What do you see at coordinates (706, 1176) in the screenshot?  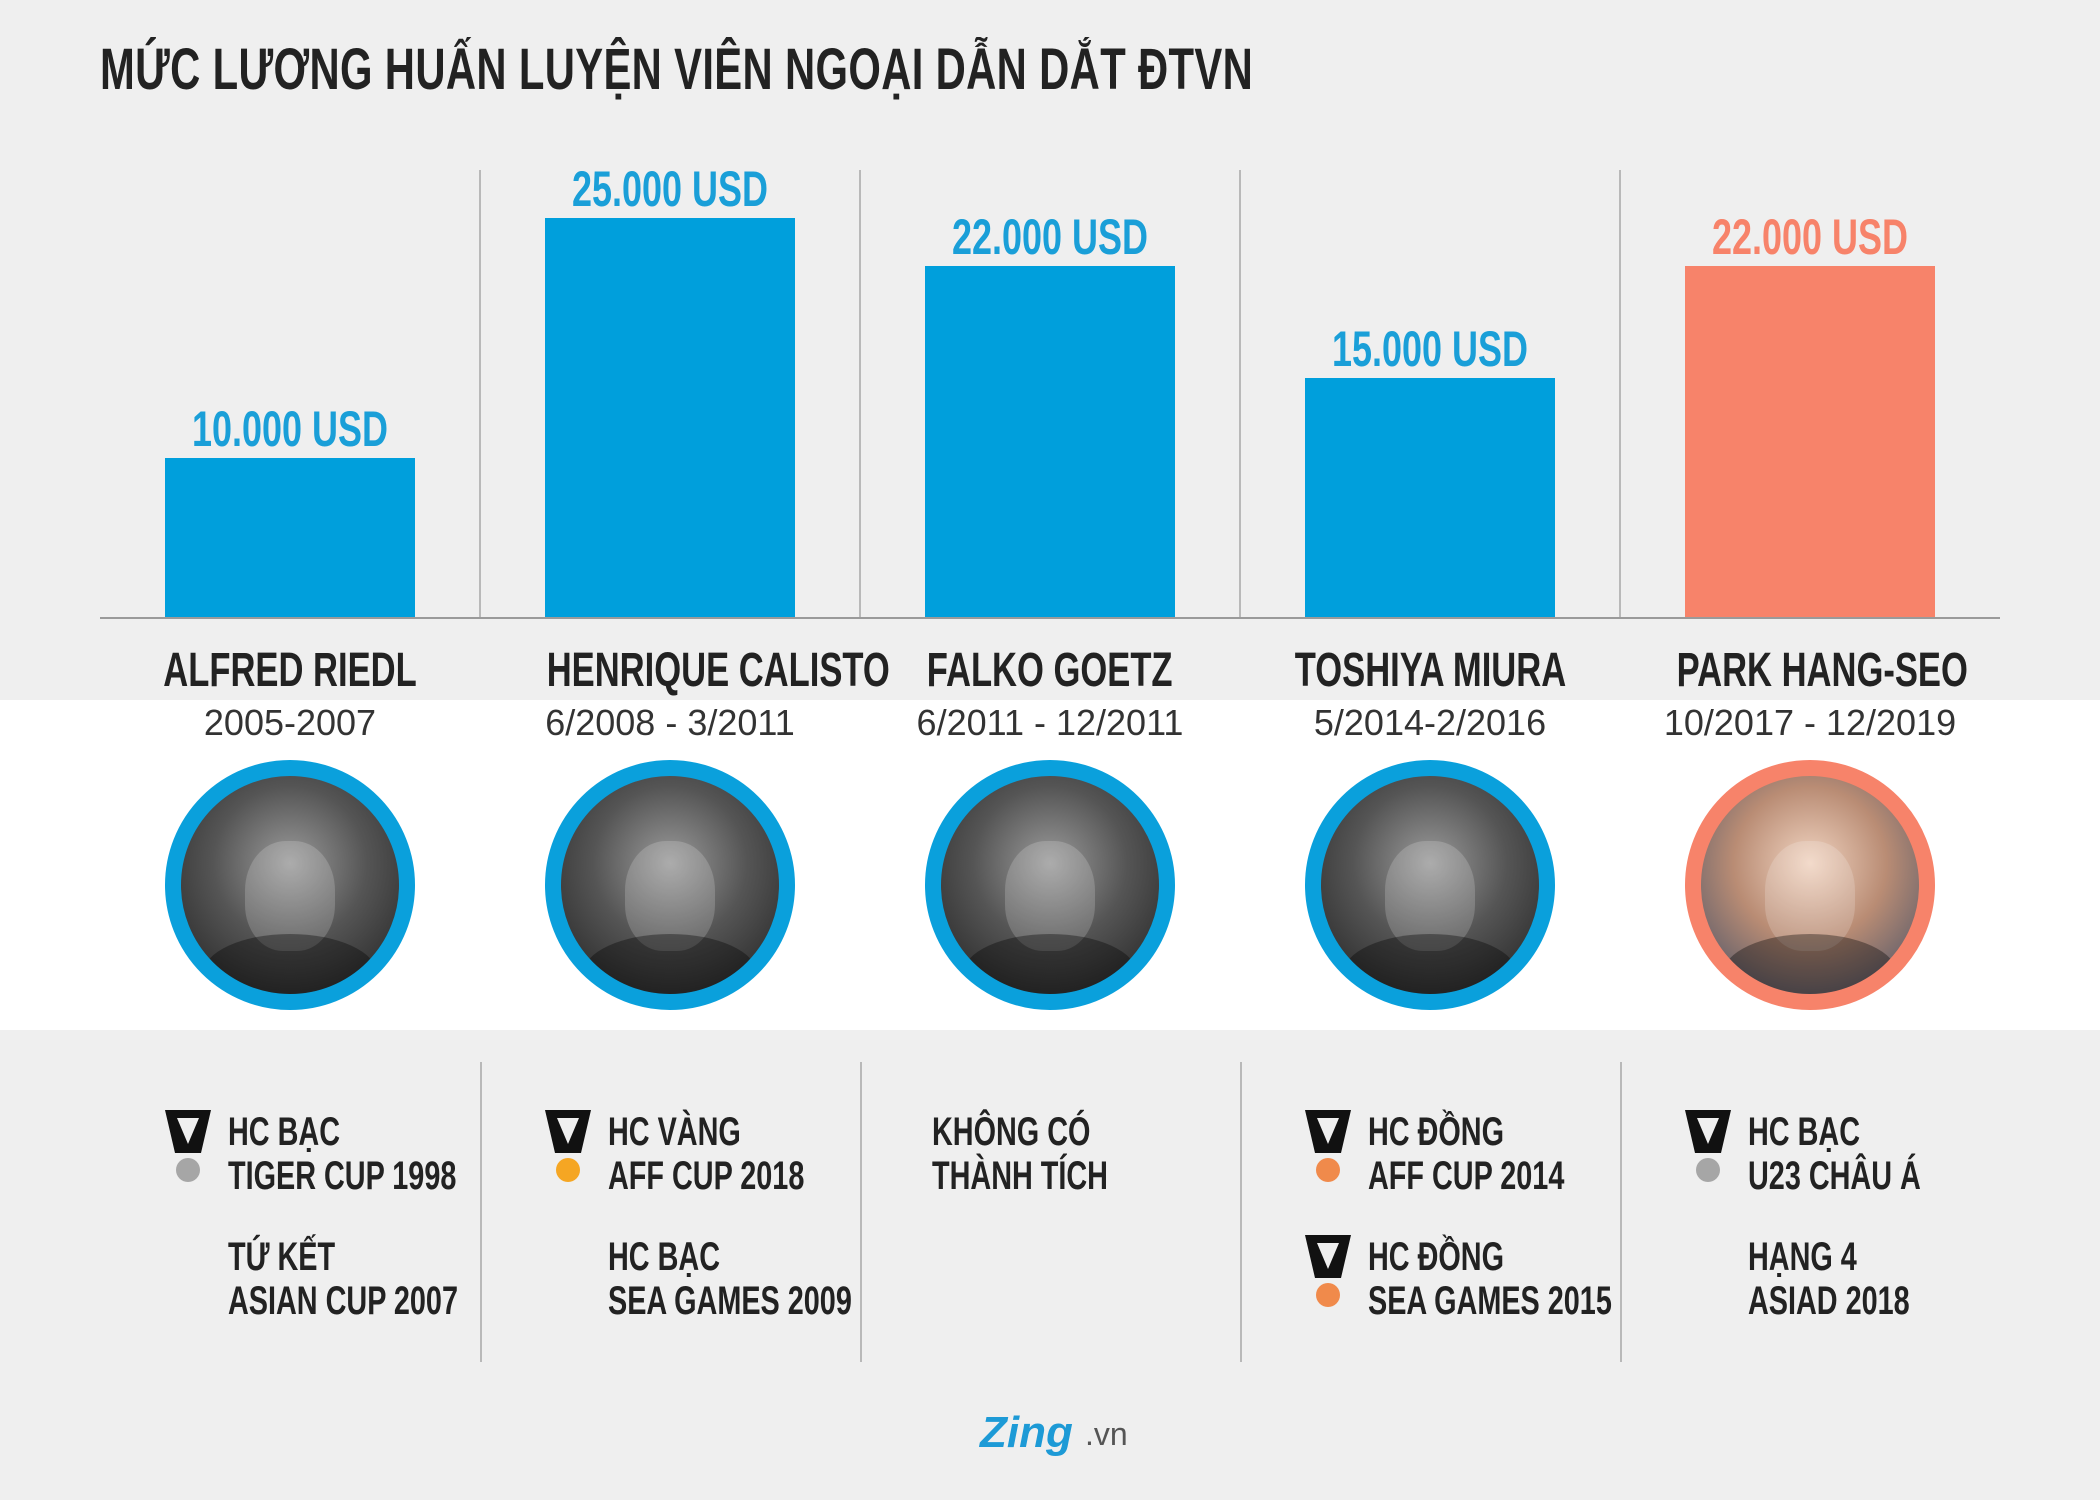 I see `achievement-line: AFF CUP 2018` at bounding box center [706, 1176].